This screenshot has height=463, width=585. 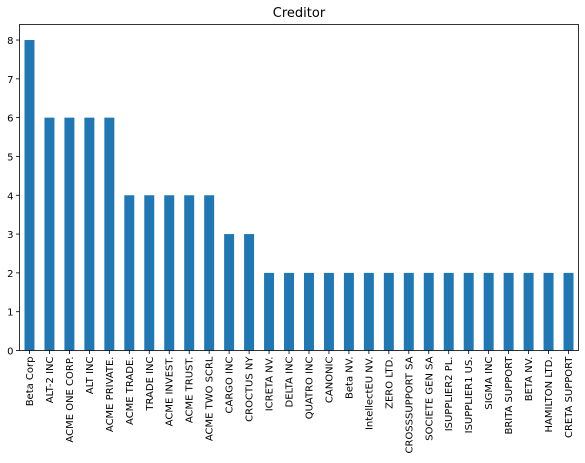 I want to click on x-tick-label: ISUPPLIER2 PL., so click(x=449, y=394).